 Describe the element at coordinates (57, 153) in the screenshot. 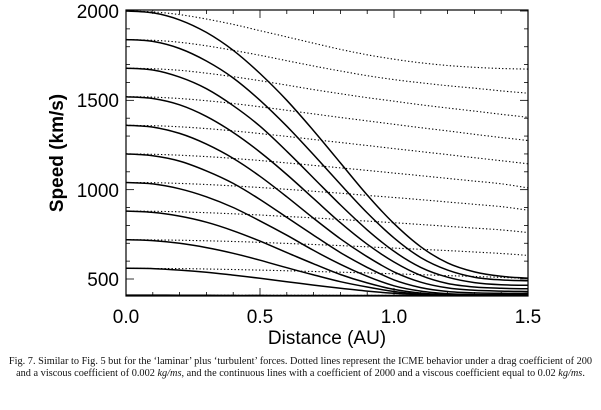

I see `y-axis-title: Speed (km/s)` at that location.